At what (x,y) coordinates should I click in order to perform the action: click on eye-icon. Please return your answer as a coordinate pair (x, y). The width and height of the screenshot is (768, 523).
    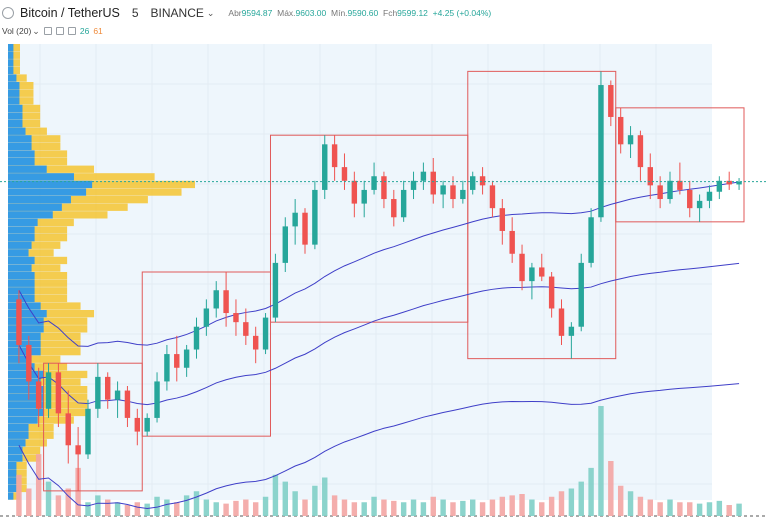
    Looking at the image, I should click on (47, 31).